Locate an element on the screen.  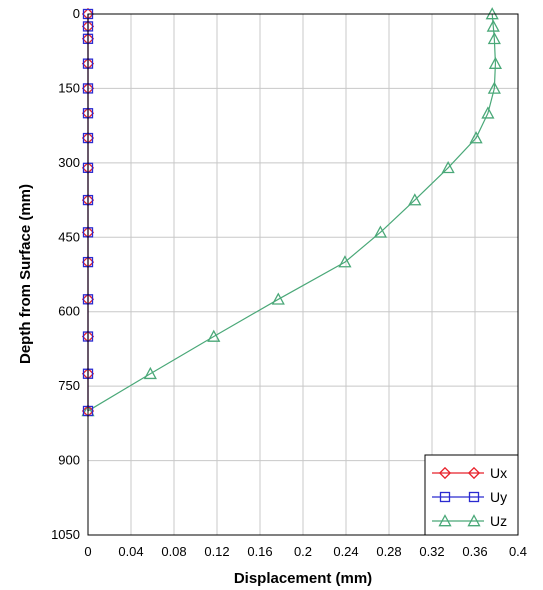
x-tick-label: 0.24 is located at coordinates (345, 551).